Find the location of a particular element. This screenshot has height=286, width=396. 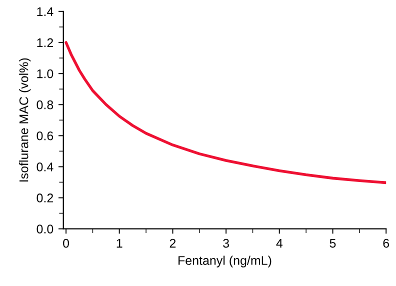

x-tick-label: 6 is located at coordinates (386, 243).